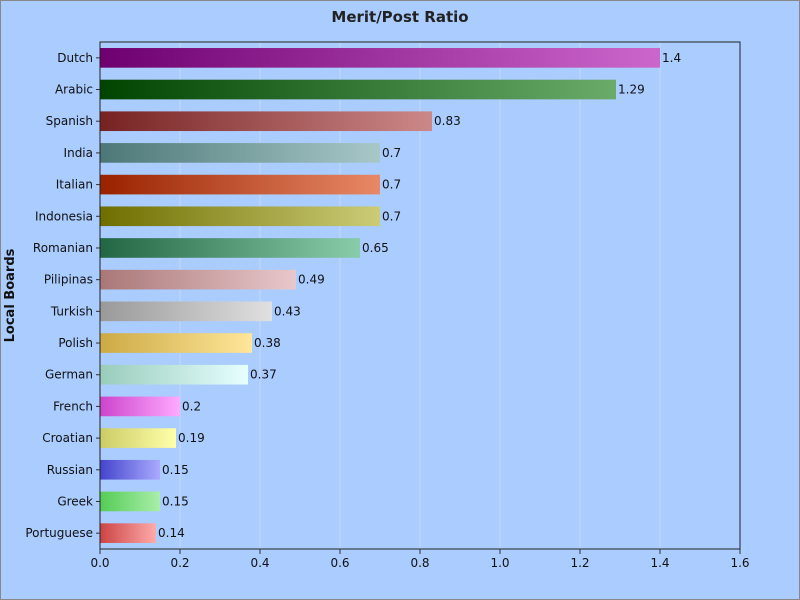 Image resolution: width=800 pixels, height=600 pixels. I want to click on bar-india, so click(240, 153).